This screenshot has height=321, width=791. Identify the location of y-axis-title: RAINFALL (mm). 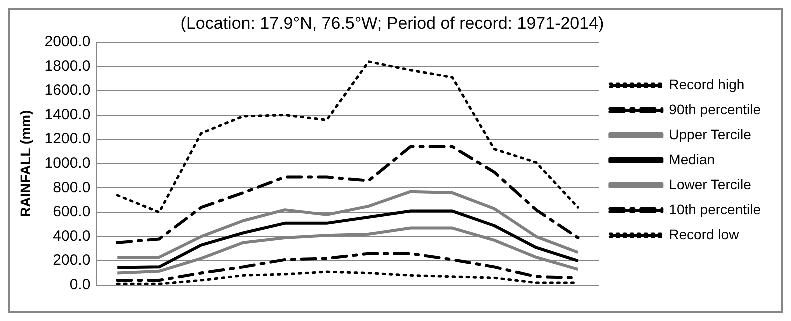
(25, 164).